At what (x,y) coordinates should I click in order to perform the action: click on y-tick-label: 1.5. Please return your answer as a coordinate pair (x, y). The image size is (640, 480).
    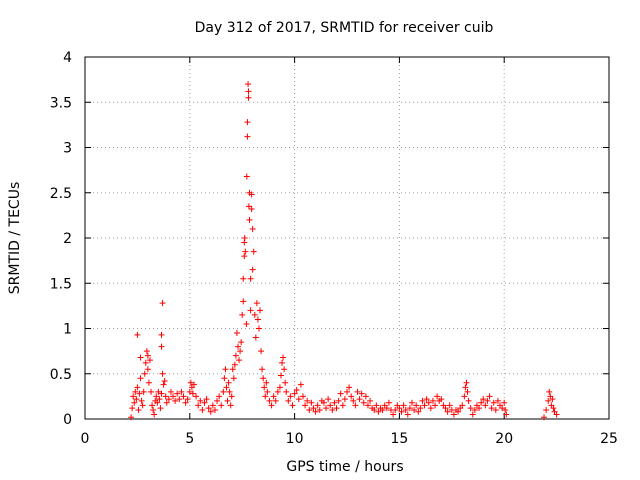
    Looking at the image, I should click on (61, 284).